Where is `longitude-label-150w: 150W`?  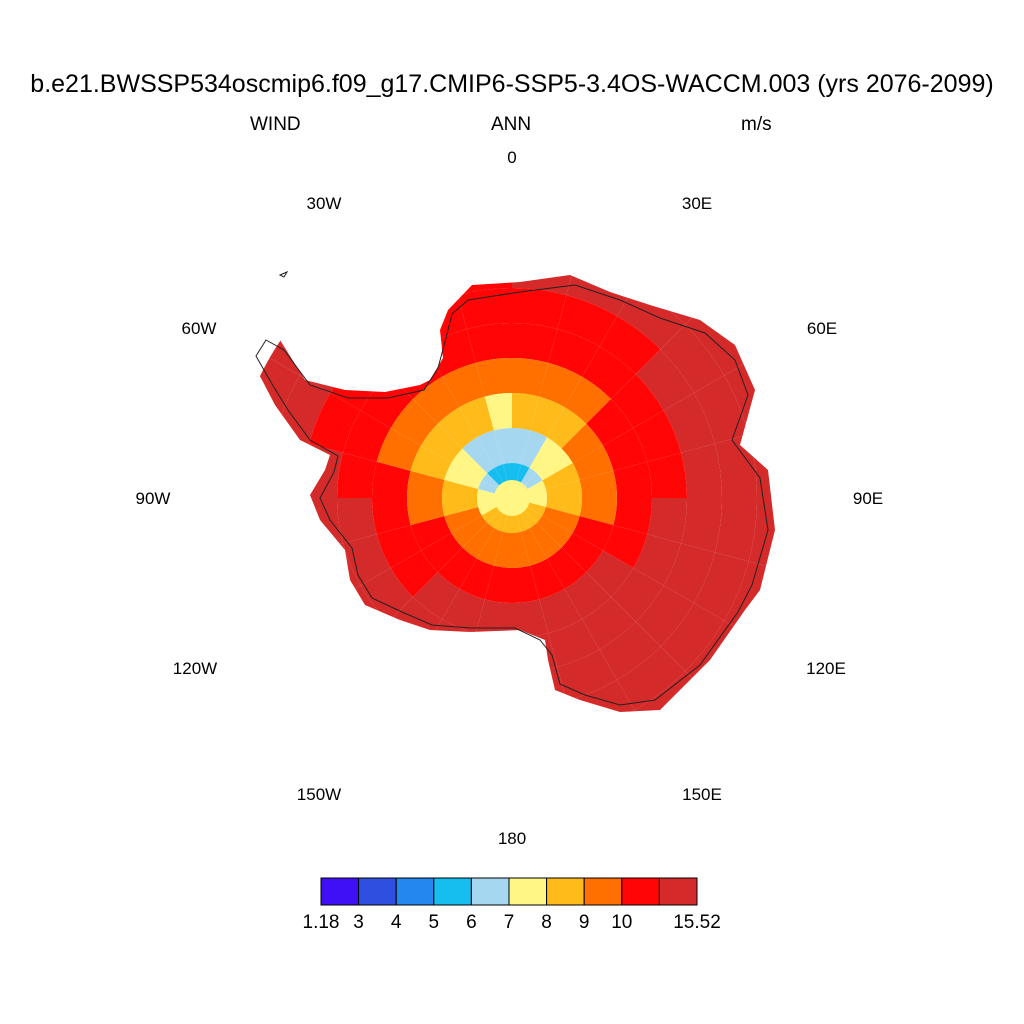 longitude-label-150w: 150W is located at coordinates (319, 794).